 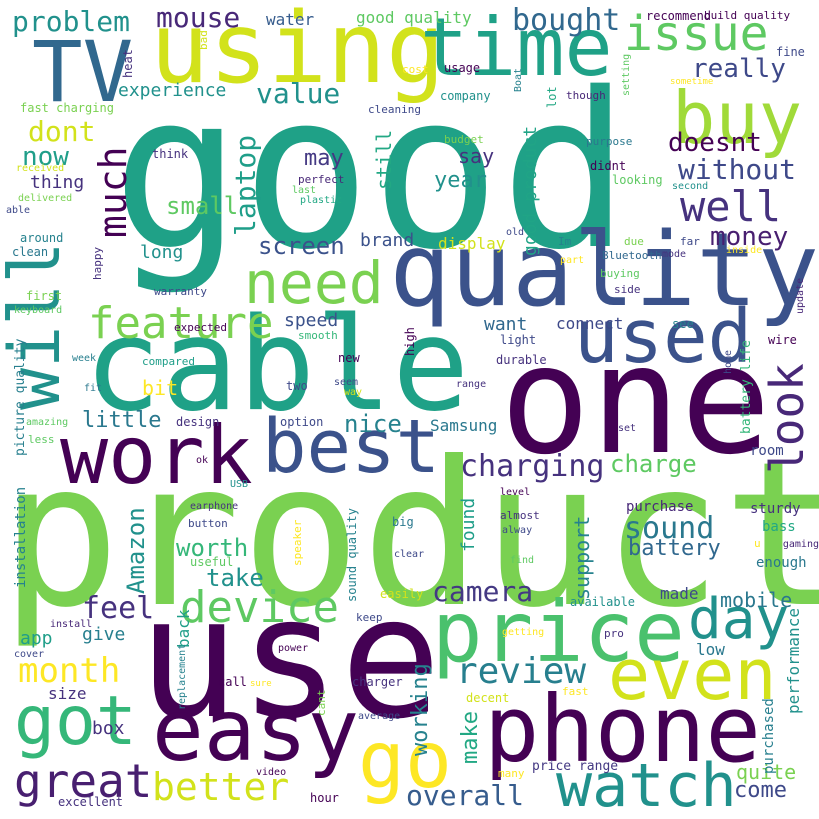 I want to click on word: heat, so click(x=128, y=63).